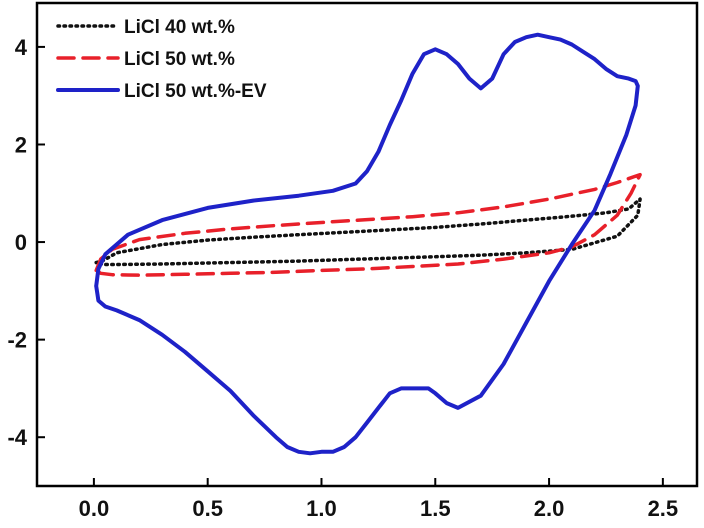 This screenshot has width=704, height=528. I want to click on x-tick-label: 0.0, so click(94, 508).